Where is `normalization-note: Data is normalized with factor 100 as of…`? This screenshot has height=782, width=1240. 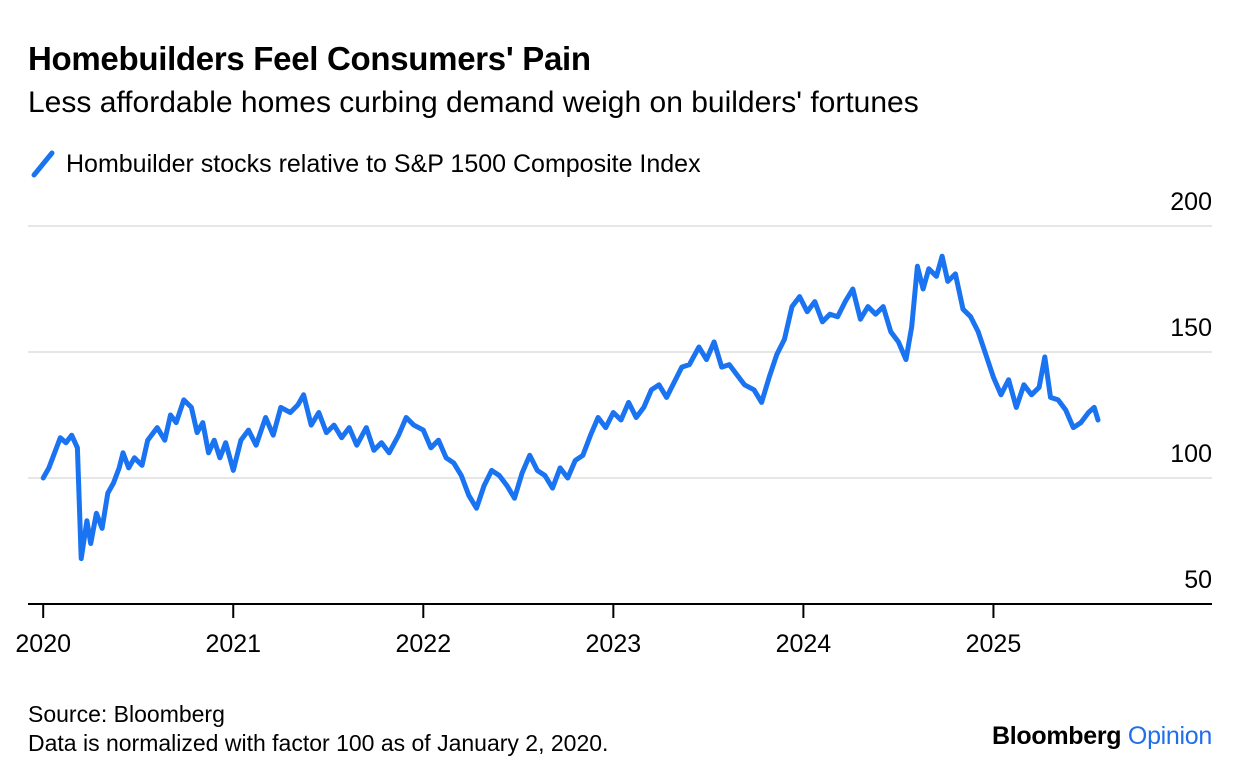 normalization-note: Data is normalized with factor 100 as of… is located at coordinates (318, 743).